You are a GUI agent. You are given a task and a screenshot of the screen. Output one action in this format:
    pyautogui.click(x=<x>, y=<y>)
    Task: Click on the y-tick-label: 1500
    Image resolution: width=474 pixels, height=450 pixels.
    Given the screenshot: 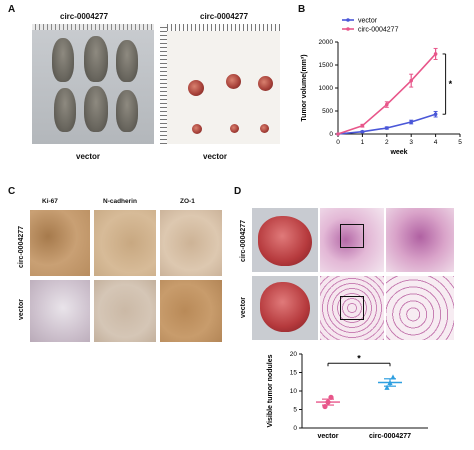 What is the action you would take?
    pyautogui.click(x=326, y=65)
    